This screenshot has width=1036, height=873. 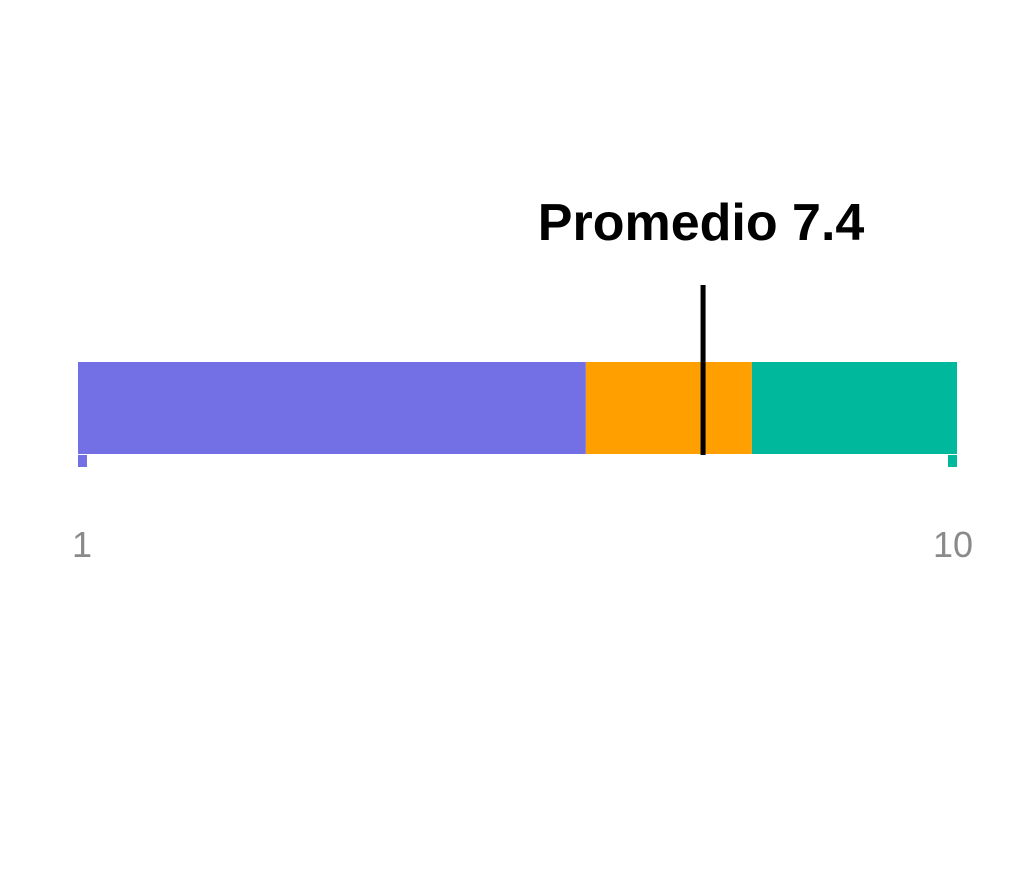 What do you see at coordinates (952, 461) in the screenshot?
I see `axis-cap-end` at bounding box center [952, 461].